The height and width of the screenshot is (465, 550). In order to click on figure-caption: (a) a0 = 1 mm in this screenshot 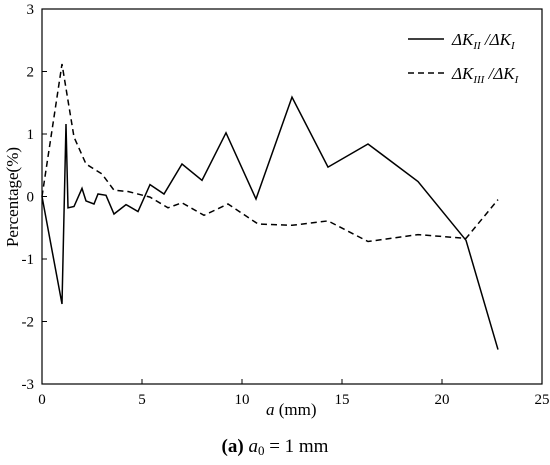, I will do `click(275, 447)`.